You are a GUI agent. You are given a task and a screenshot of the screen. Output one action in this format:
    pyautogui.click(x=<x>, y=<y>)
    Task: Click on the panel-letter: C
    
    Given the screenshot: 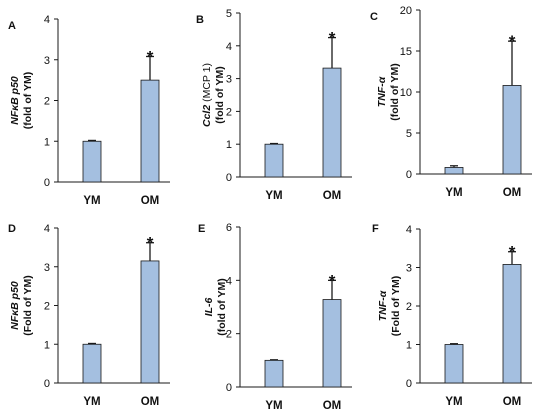 What is the action you would take?
    pyautogui.click(x=374, y=17)
    